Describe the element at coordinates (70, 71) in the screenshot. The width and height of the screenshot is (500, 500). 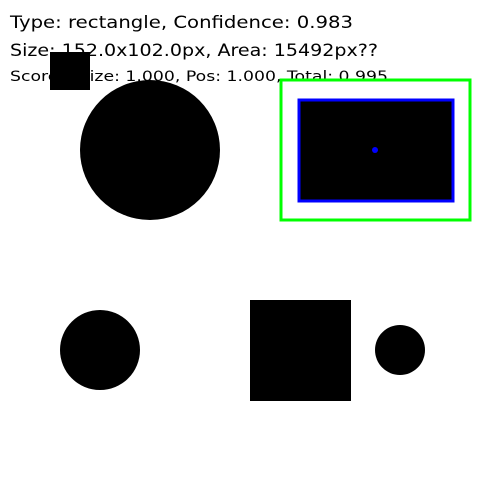
I see `small-square` at that location.